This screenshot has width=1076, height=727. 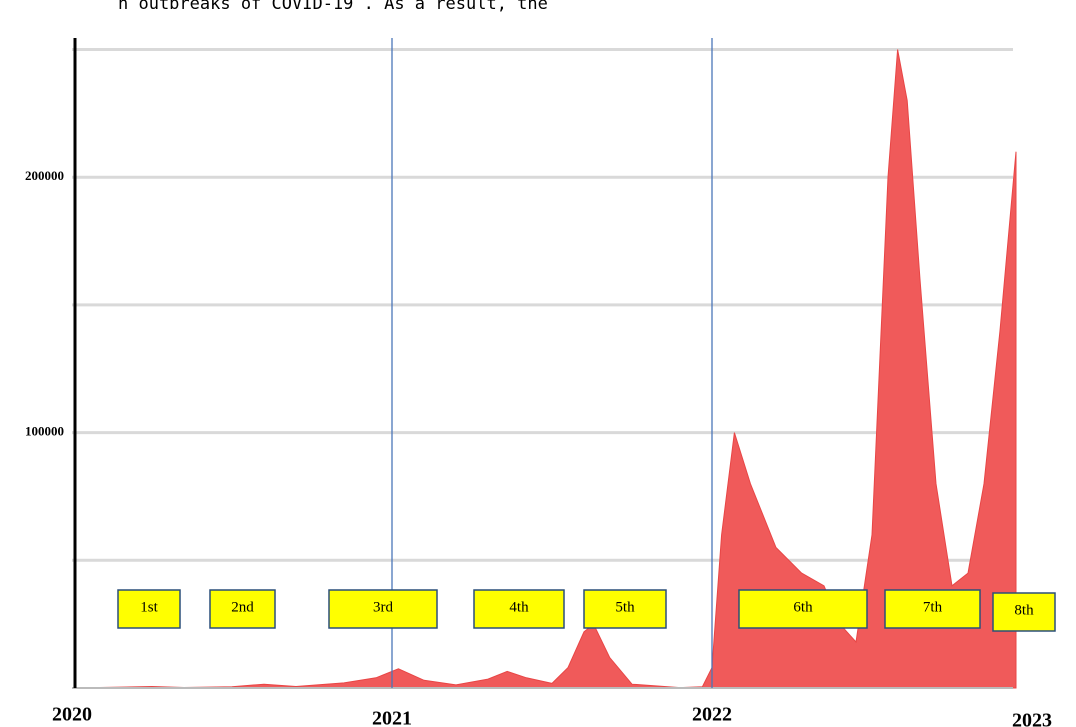 I want to click on wave-label: 1st, so click(x=149, y=607).